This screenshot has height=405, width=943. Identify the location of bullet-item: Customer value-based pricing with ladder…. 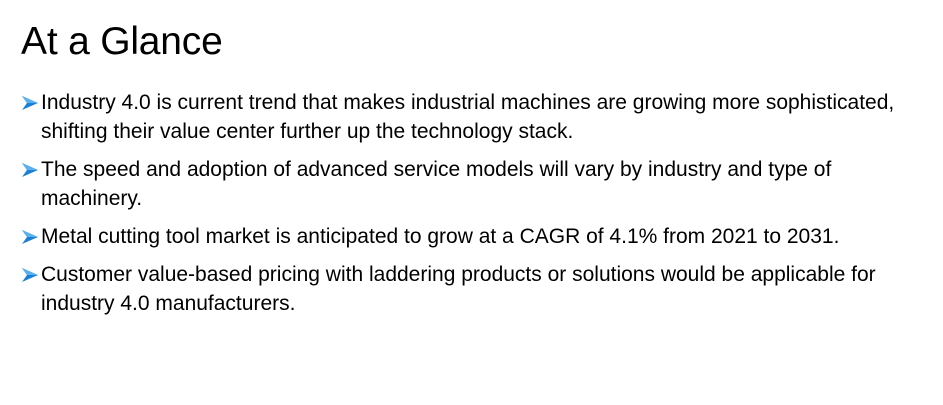
(477, 289).